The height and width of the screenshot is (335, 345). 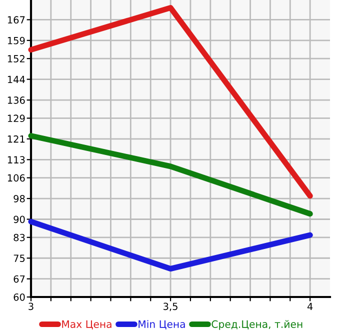 What do you see at coordinates (16, 139) in the screenshot?
I see `y-tick-label: 121` at bounding box center [16, 139].